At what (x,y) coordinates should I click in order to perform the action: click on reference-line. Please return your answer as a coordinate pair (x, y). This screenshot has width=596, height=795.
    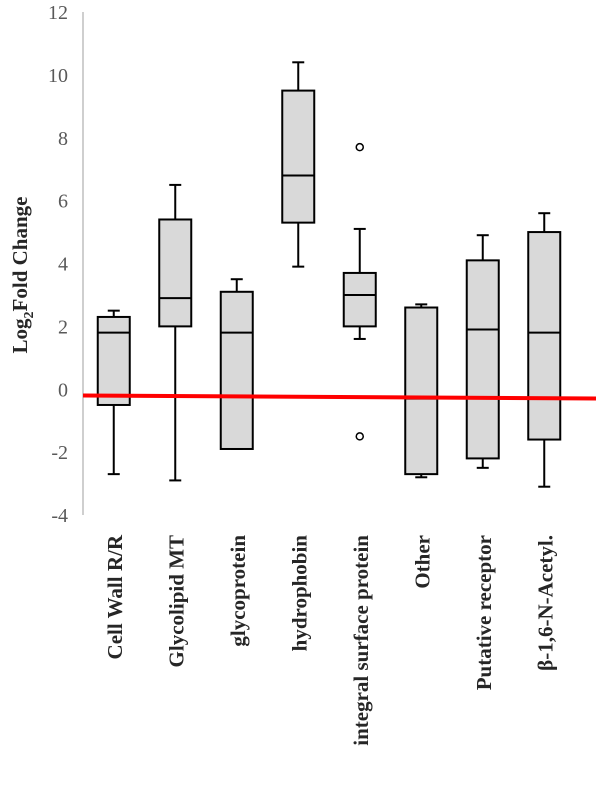
    Looking at the image, I should click on (339, 397).